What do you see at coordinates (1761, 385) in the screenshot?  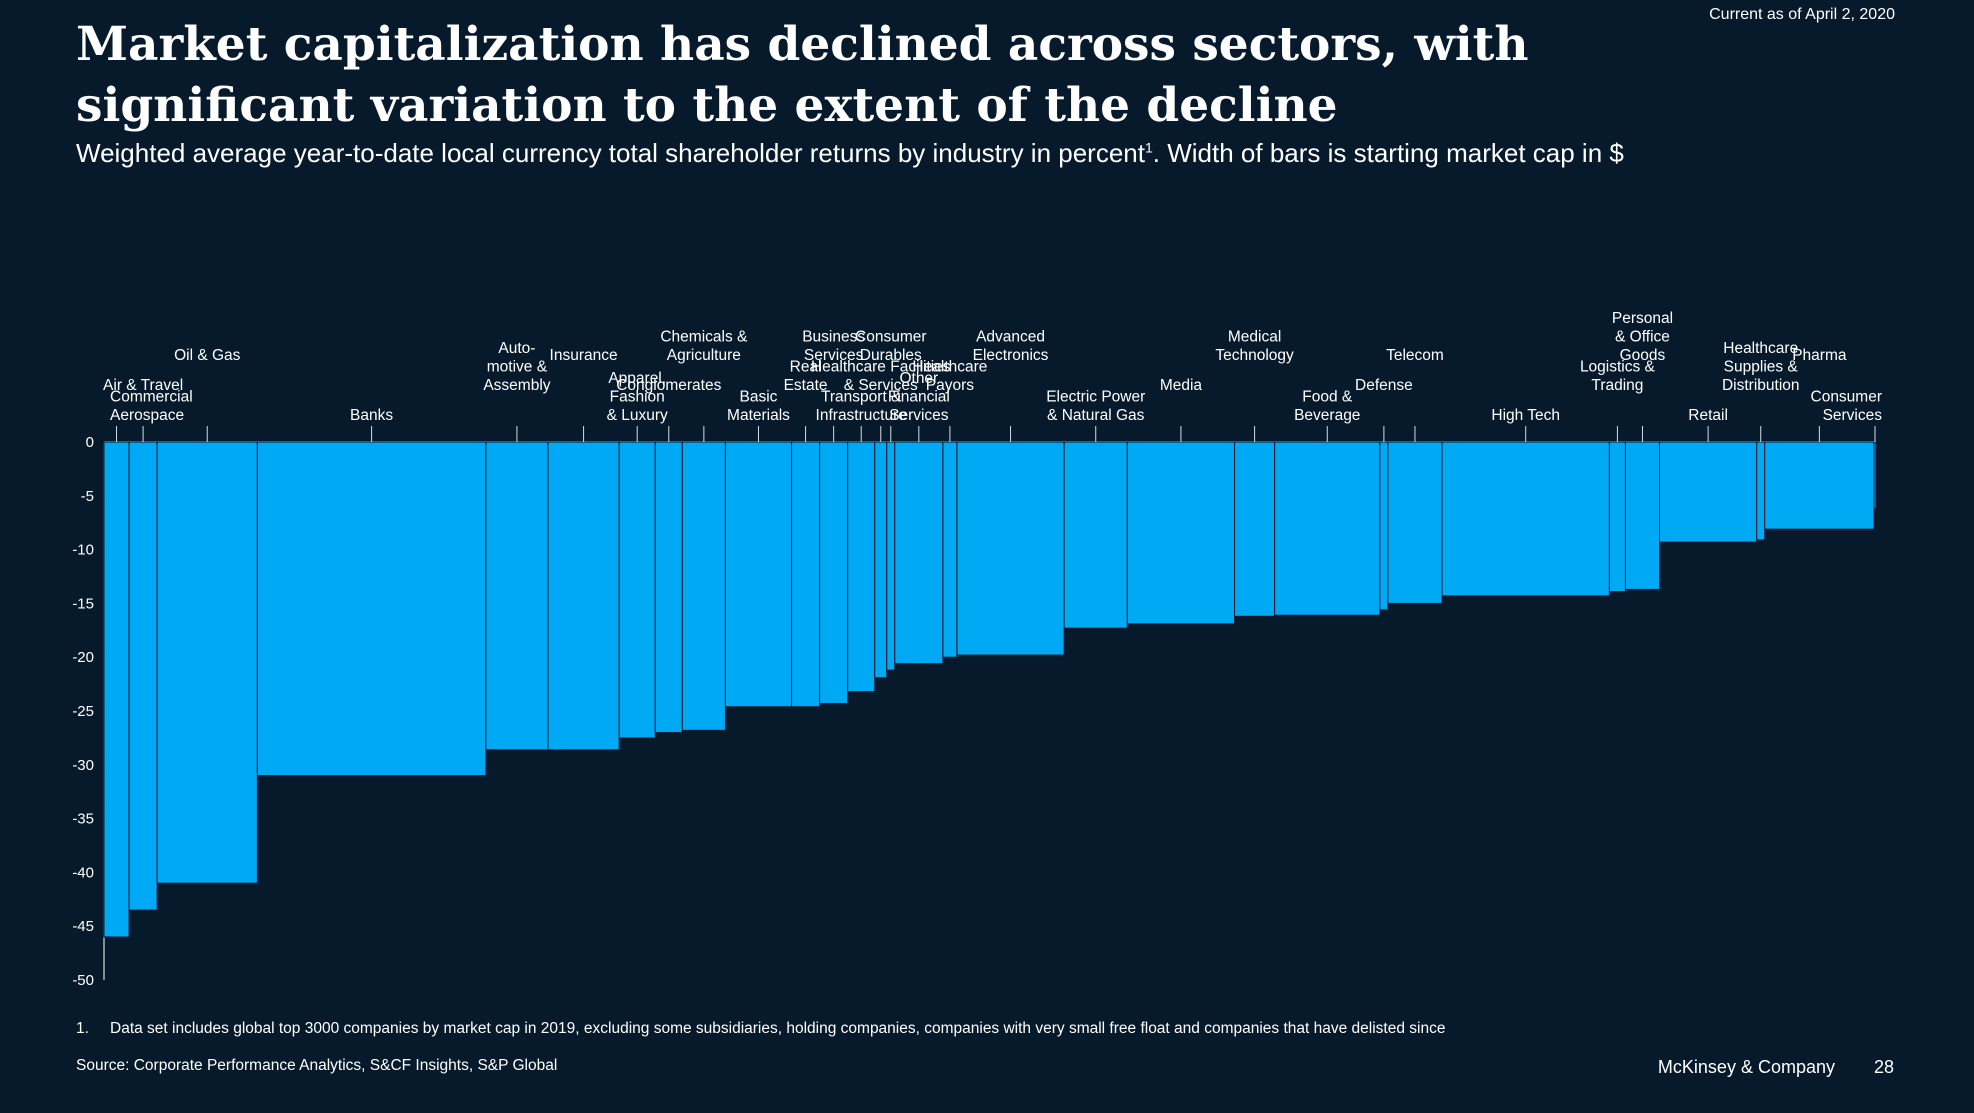 I see `industry-label-line: Distribution` at bounding box center [1761, 385].